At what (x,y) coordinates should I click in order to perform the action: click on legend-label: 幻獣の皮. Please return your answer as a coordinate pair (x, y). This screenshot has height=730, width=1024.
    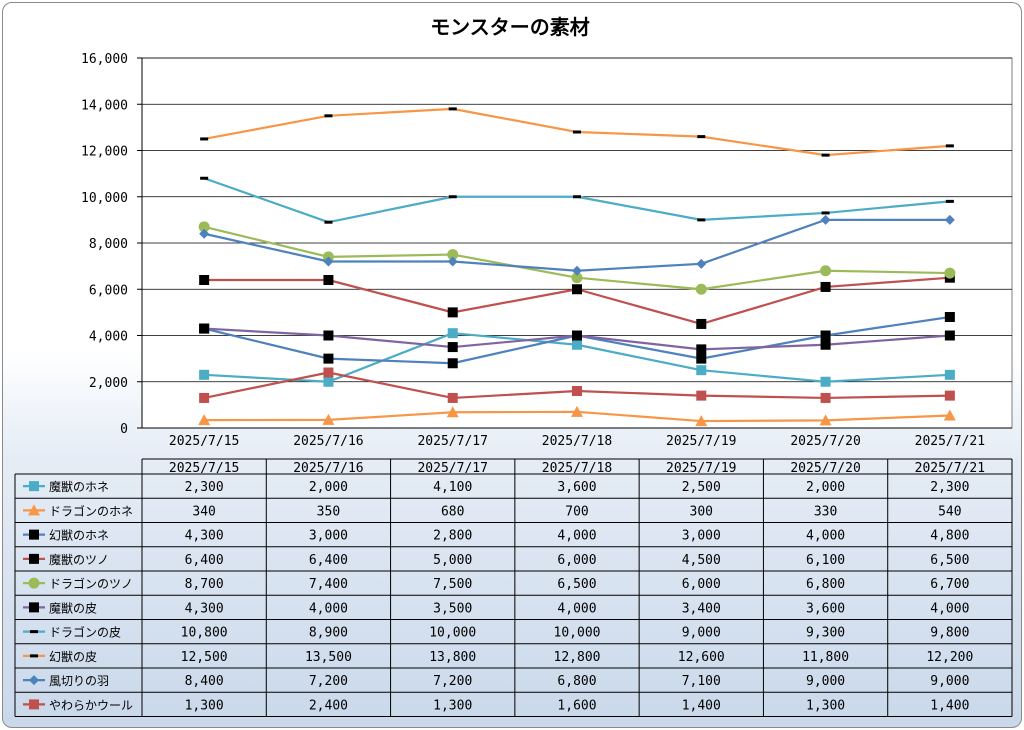
    Looking at the image, I should click on (73, 657).